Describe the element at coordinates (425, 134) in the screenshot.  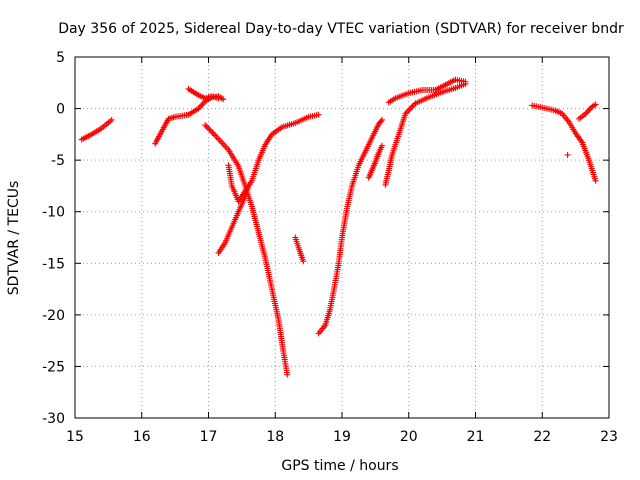
I see `series-arc10` at that location.